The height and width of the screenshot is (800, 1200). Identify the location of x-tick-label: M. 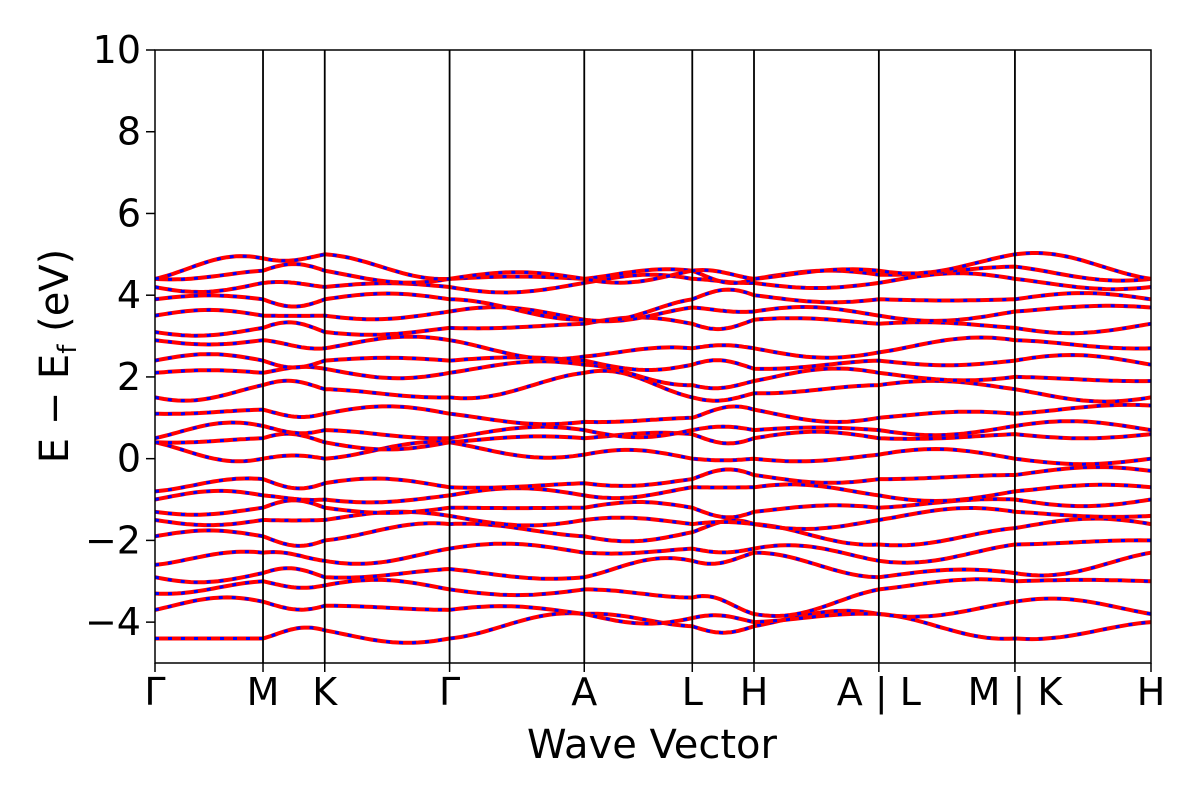
(263, 692).